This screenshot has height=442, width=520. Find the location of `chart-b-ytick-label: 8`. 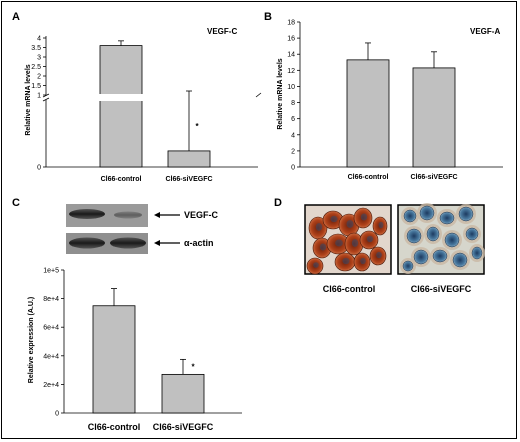

chart-b-ytick-label: 8 is located at coordinates (293, 103).